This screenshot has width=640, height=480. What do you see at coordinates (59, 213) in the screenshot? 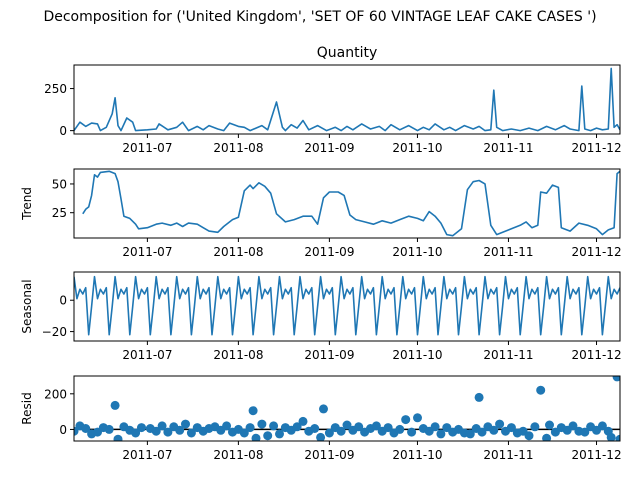
I see `y-tick-label: 25` at bounding box center [59, 213].